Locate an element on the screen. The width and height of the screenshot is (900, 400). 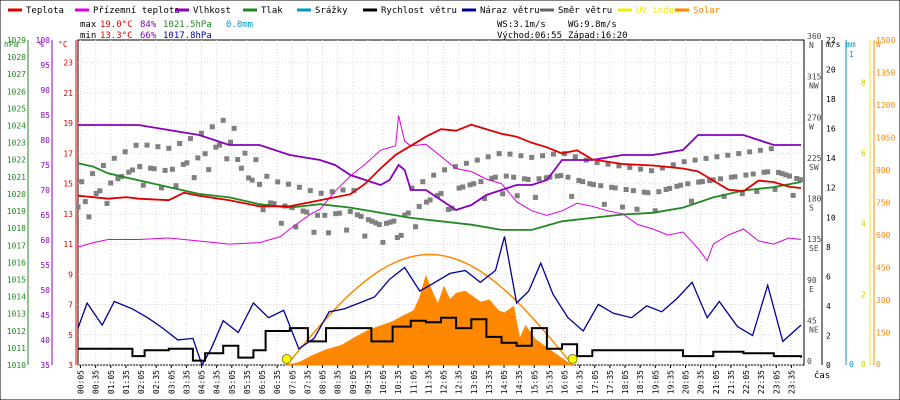
x-tick-label: 11:05 is located at coordinates (413, 382).